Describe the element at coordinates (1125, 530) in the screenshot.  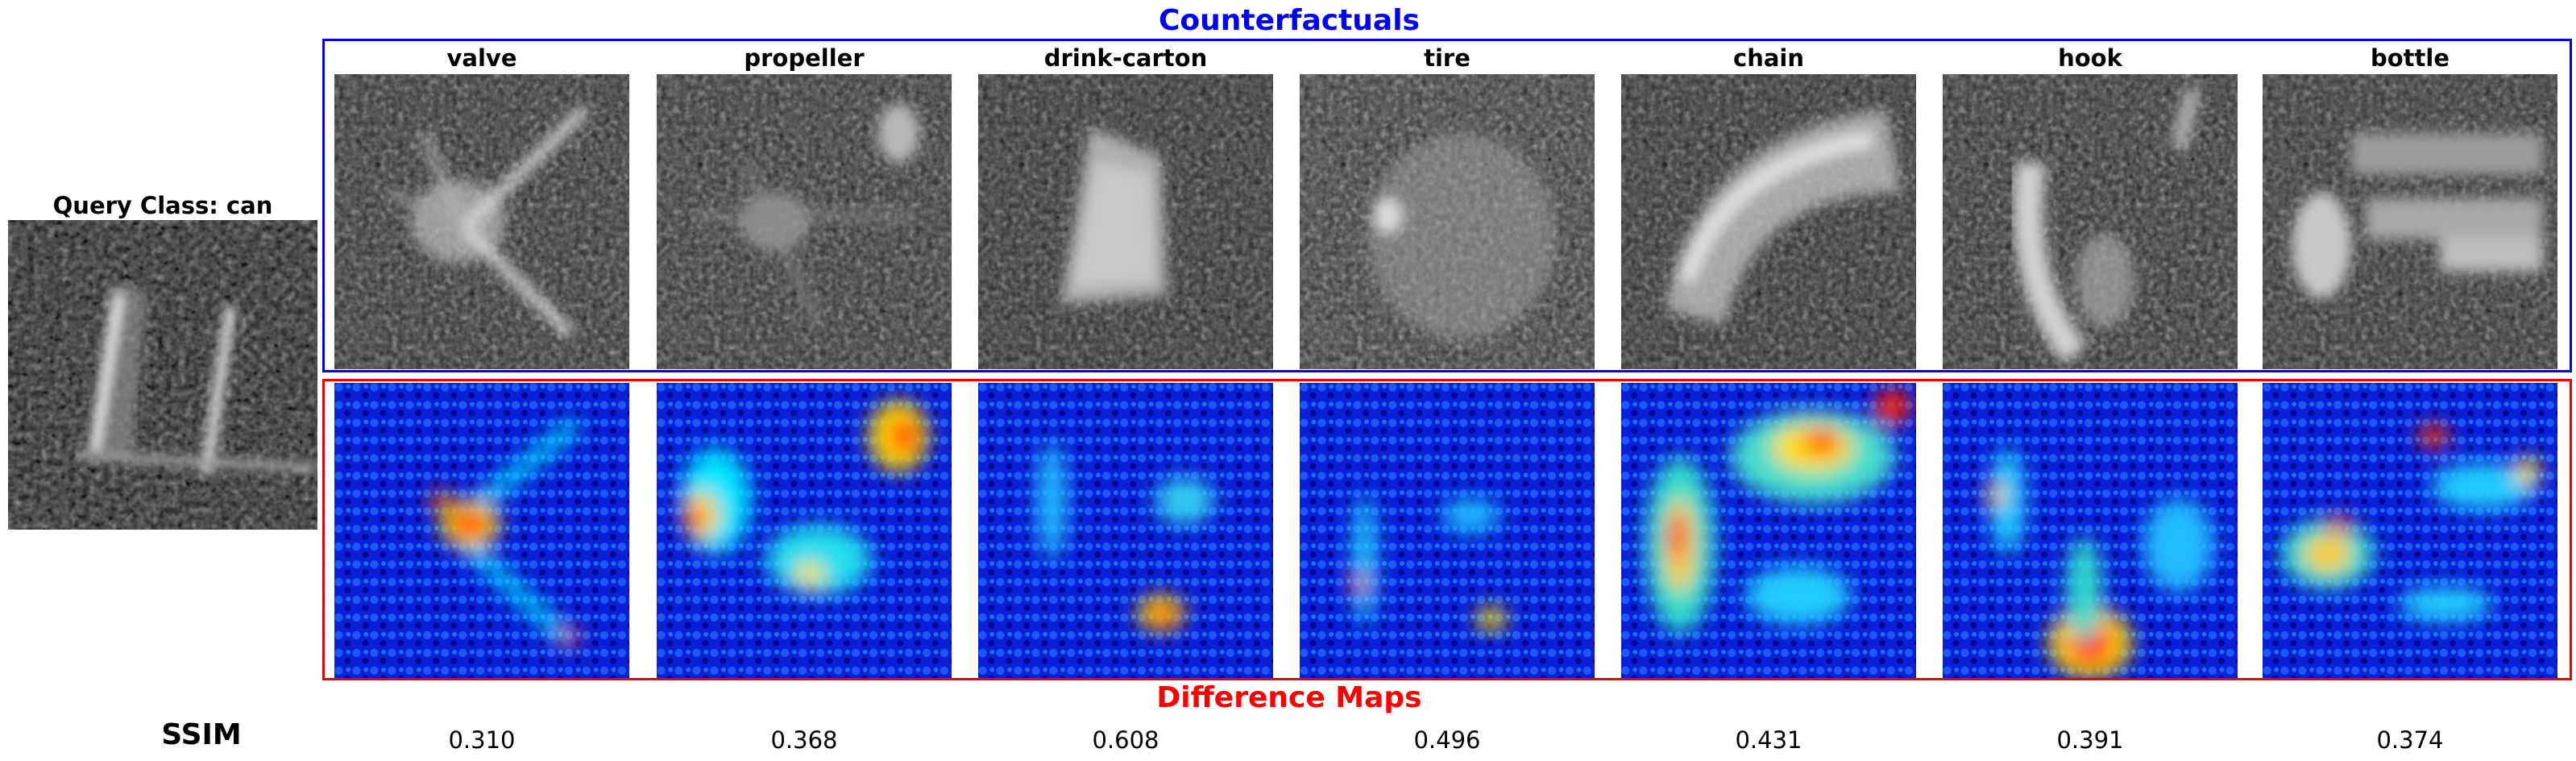
I see `difference-map-drink-carton` at that location.